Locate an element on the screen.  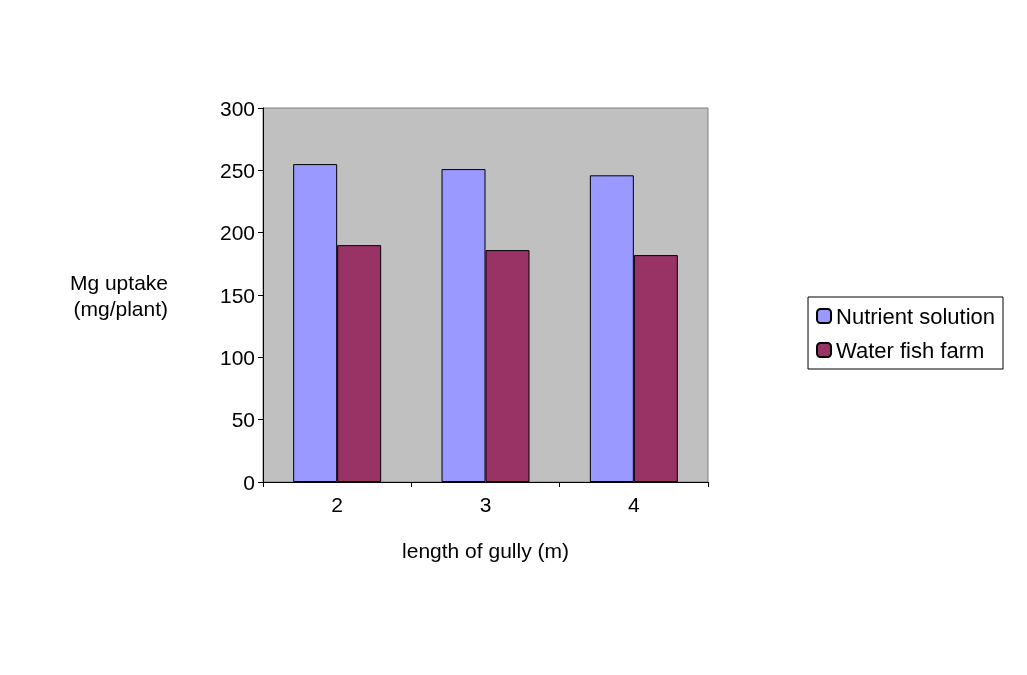
x-axis-title: length of gully (m) is located at coordinates (485, 550).